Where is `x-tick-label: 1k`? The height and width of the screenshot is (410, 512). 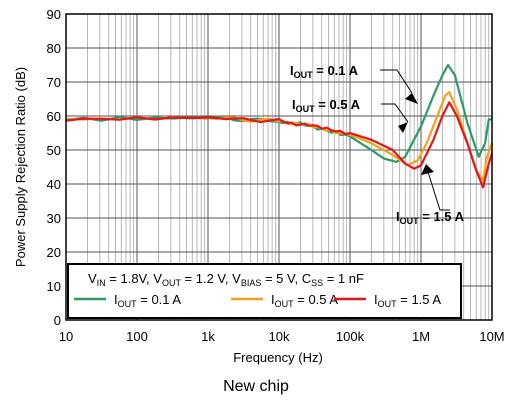 x-tick-label: 1k is located at coordinates (208, 336).